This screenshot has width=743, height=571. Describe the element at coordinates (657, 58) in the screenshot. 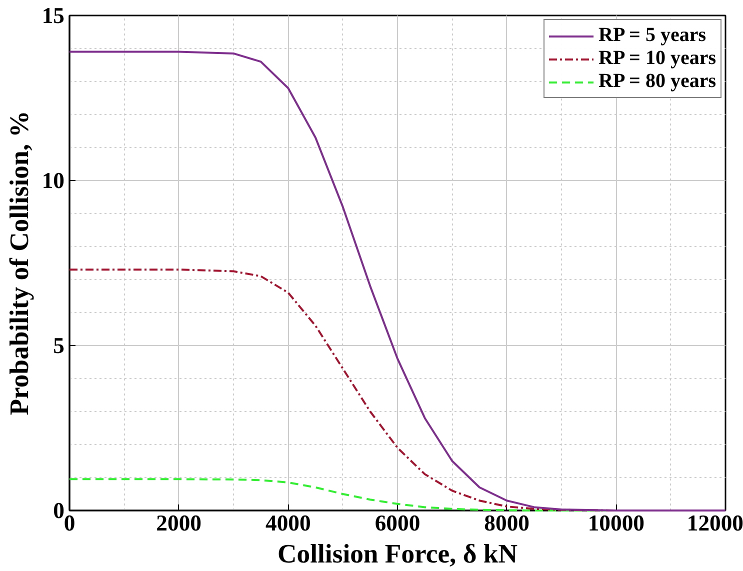

I see `legend-label: RP = 10 years` at that location.